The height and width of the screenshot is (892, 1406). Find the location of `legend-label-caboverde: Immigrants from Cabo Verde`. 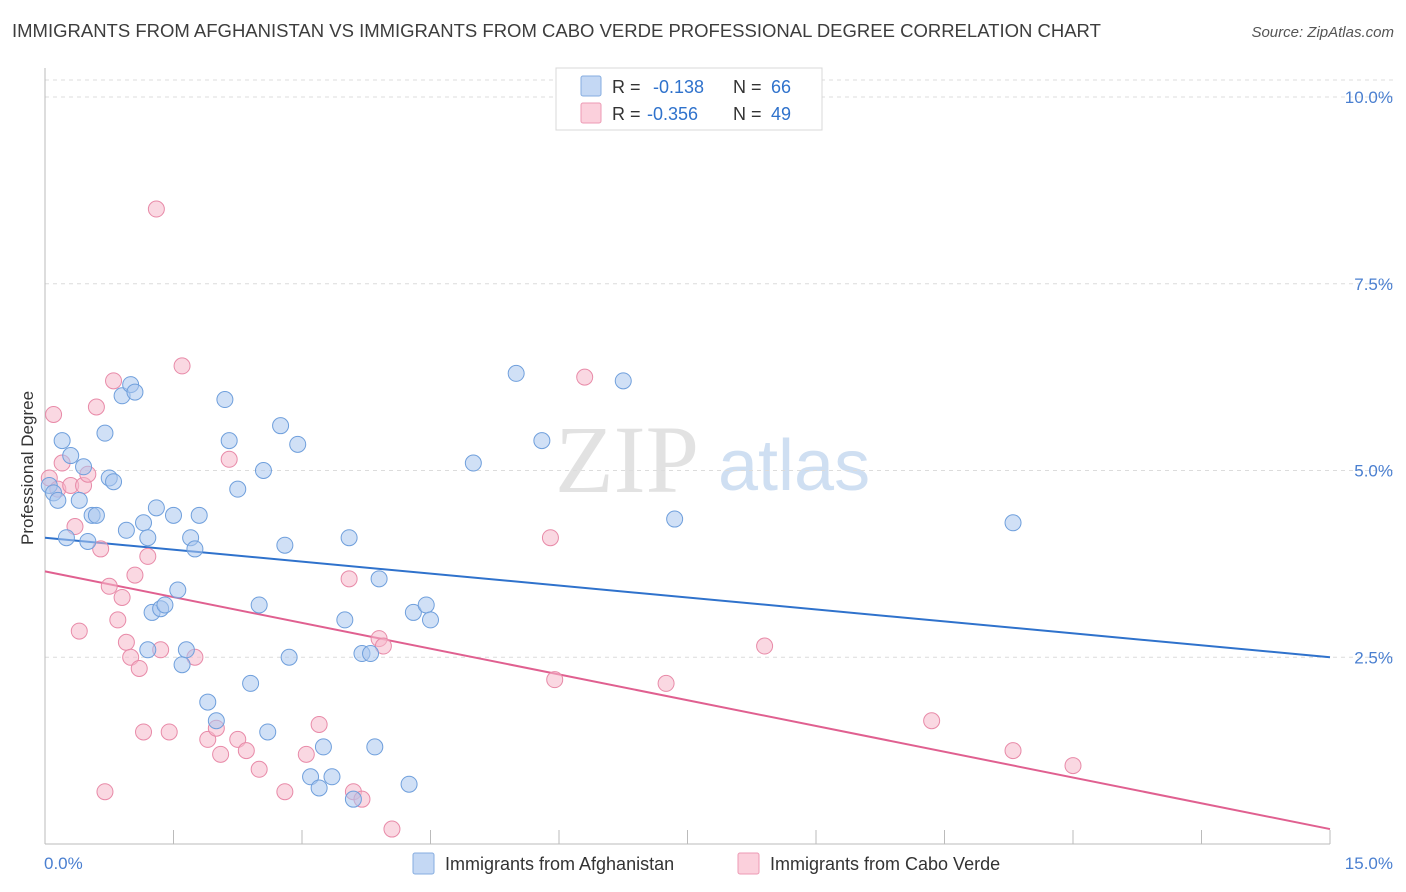

legend-label-caboverde: Immigrants from Cabo Verde is located at coordinates (885, 864).